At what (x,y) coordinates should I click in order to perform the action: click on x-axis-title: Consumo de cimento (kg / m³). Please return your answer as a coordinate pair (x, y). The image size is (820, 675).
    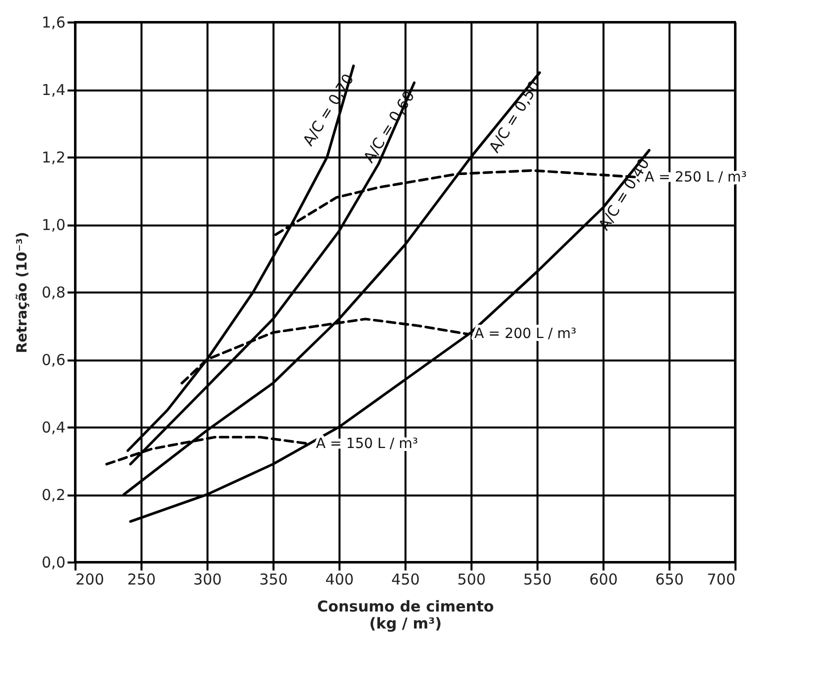
    Looking at the image, I should click on (405, 615).